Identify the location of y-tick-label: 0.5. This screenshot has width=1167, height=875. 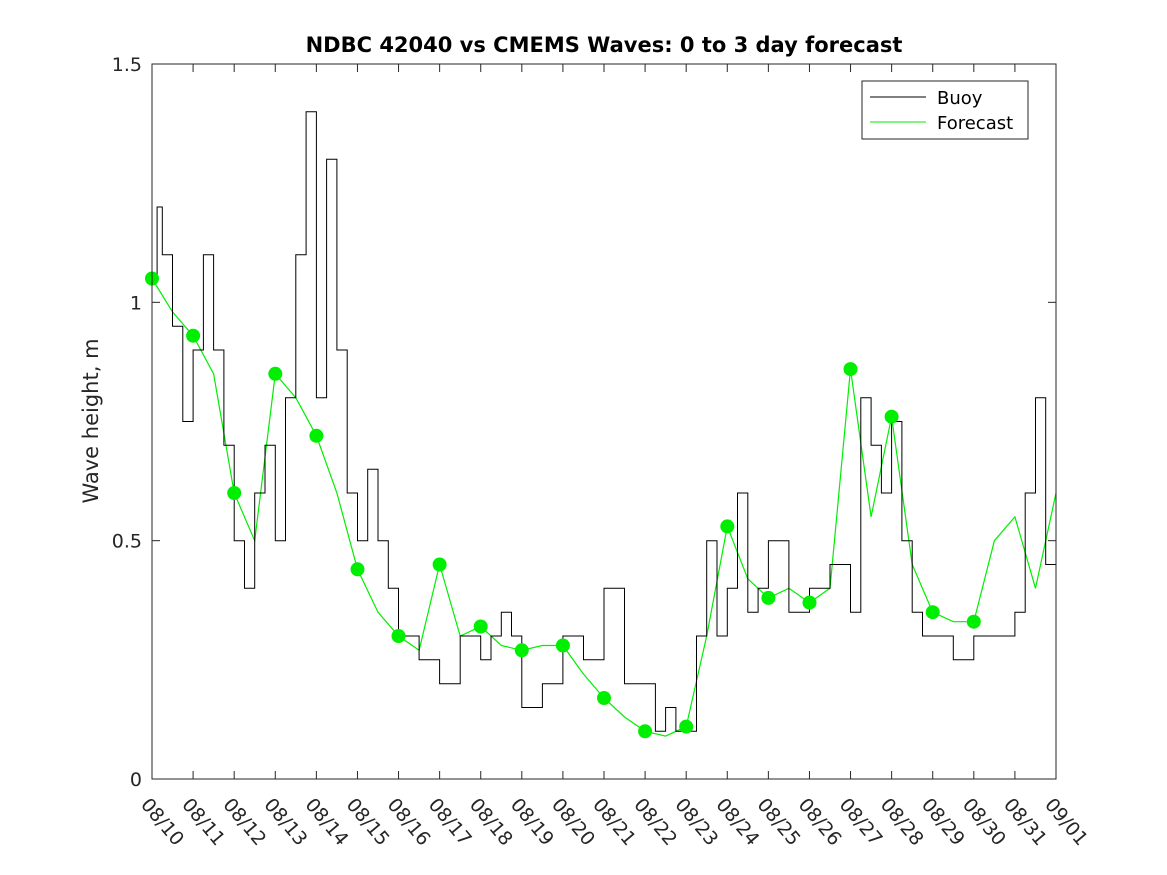
(127, 542).